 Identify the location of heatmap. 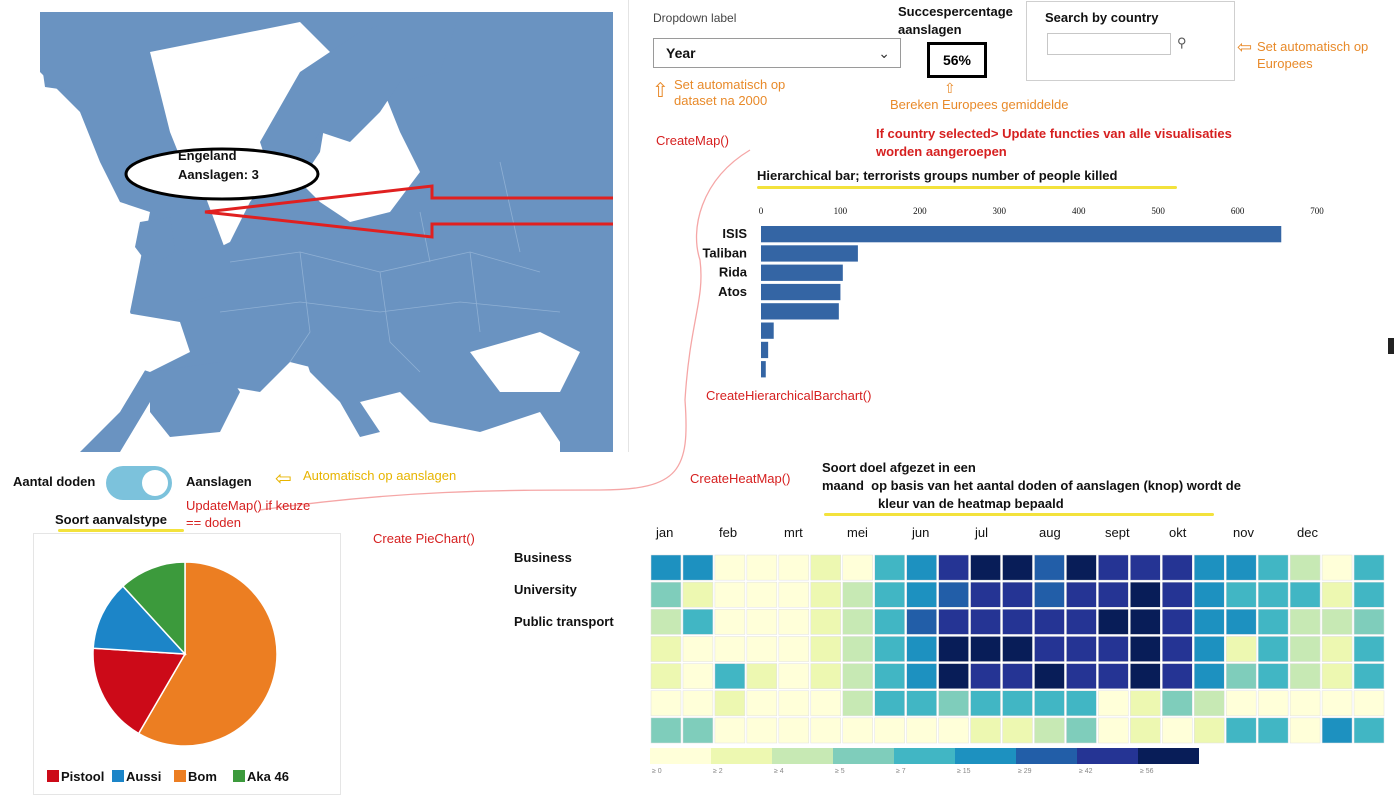
(1017, 649).